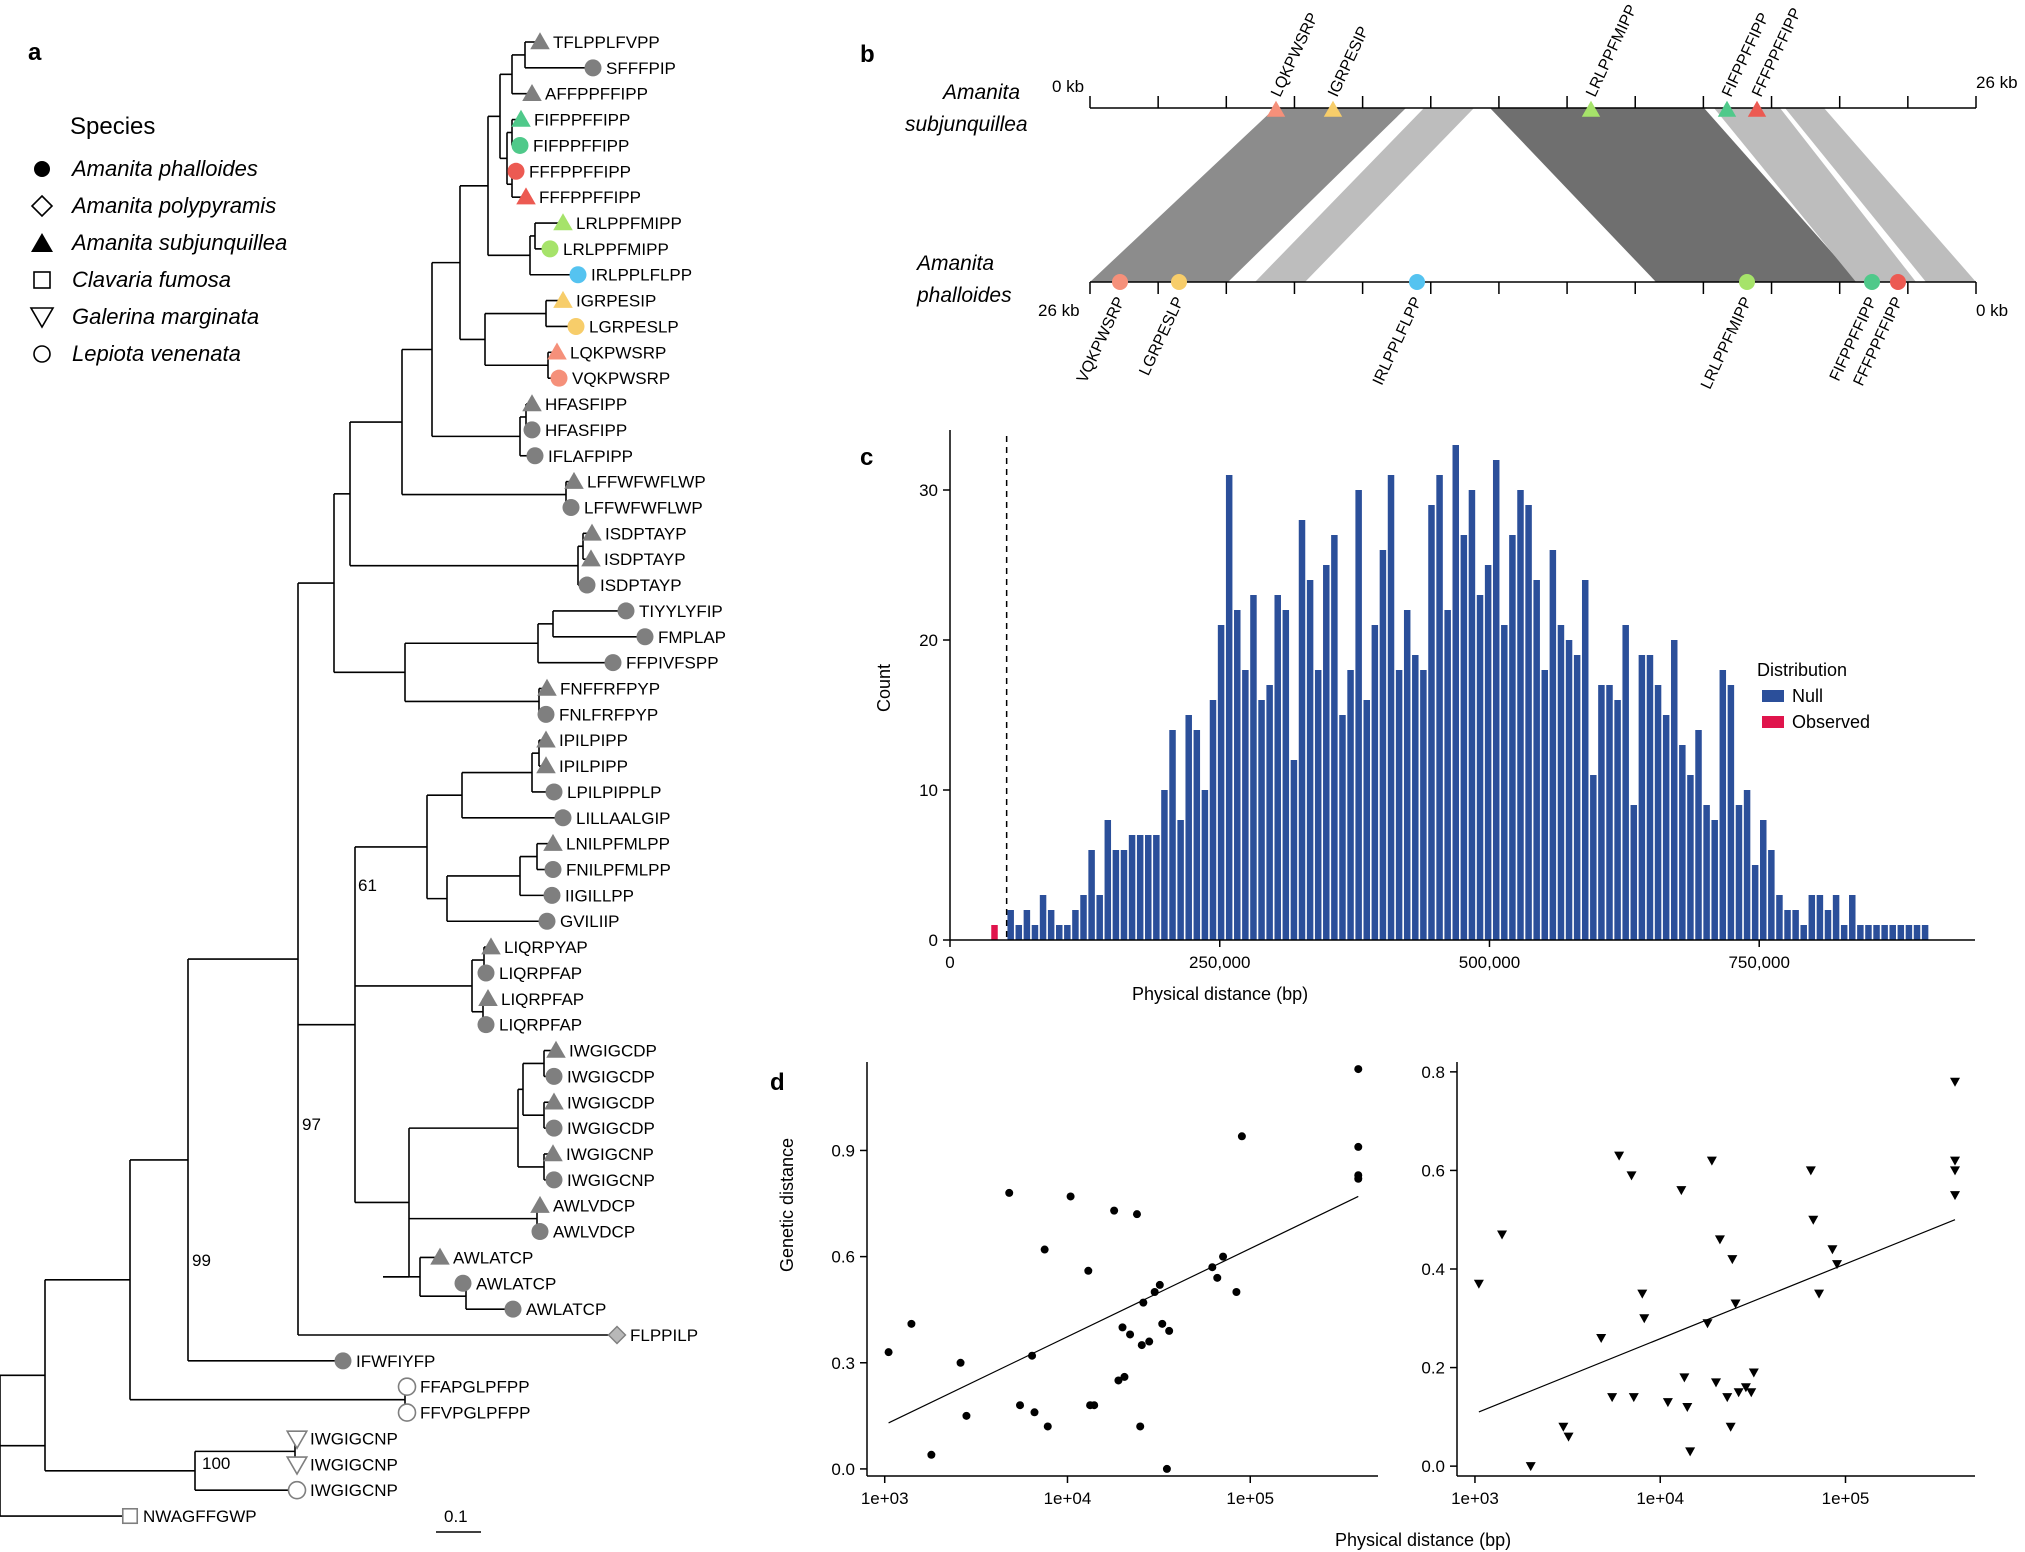 The width and height of the screenshot is (2025, 1552). What do you see at coordinates (151, 279) in the screenshot?
I see `legend-species-label: Clavaria fumosa` at bounding box center [151, 279].